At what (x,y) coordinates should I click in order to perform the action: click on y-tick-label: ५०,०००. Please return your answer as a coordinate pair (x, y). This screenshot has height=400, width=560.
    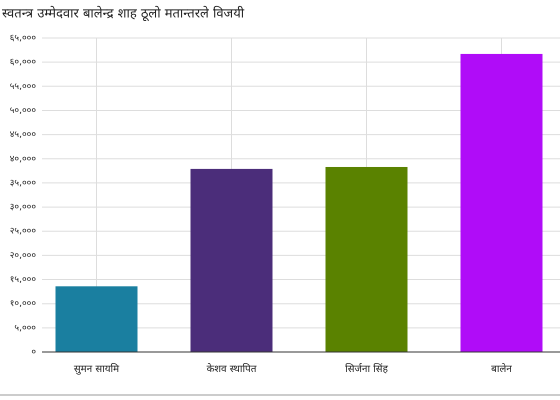
    Looking at the image, I should click on (23, 111).